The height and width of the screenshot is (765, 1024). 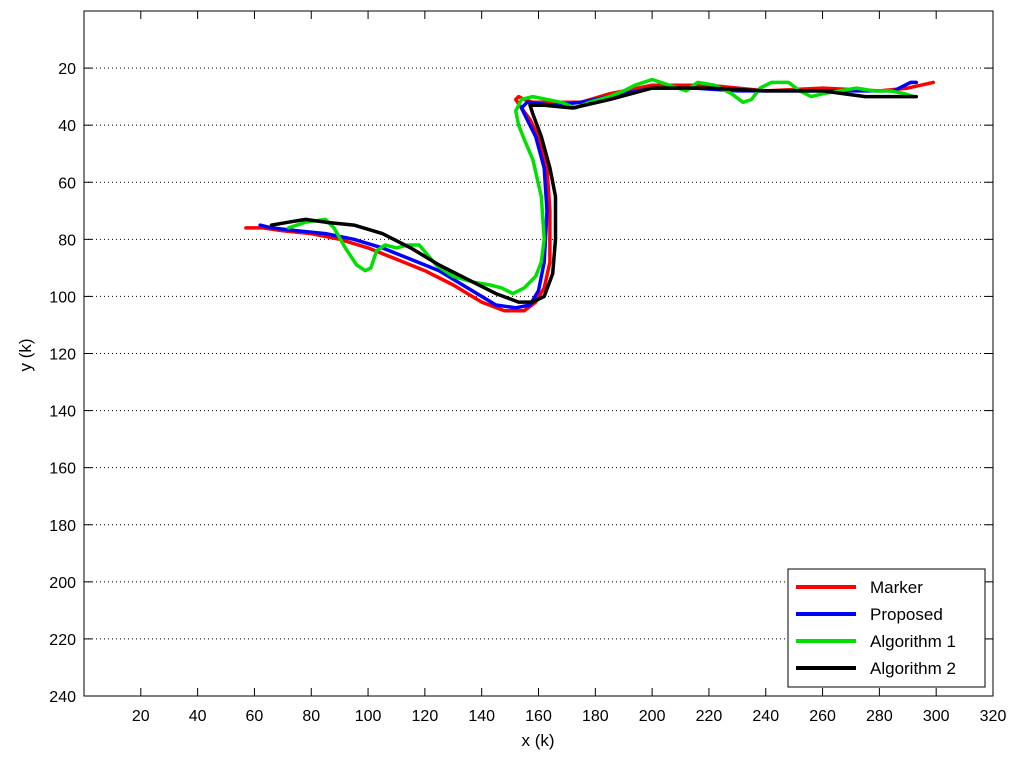 What do you see at coordinates (913, 668) in the screenshot?
I see `legend-label: Algorithm 2` at bounding box center [913, 668].